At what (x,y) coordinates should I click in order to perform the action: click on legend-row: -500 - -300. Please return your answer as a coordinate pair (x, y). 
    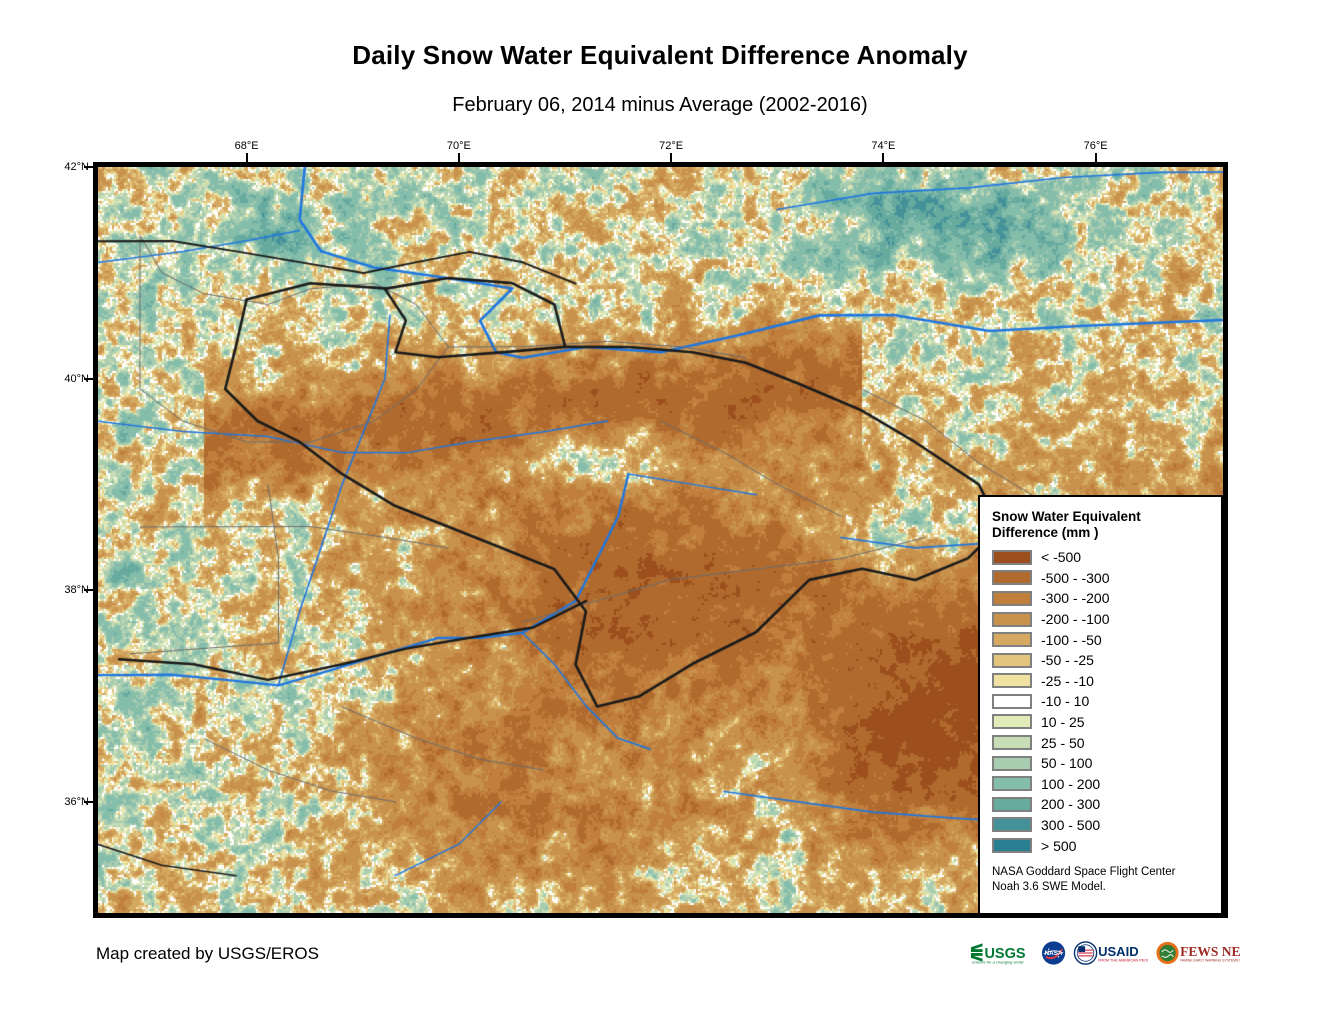
    Looking at the image, I should click on (1101, 578).